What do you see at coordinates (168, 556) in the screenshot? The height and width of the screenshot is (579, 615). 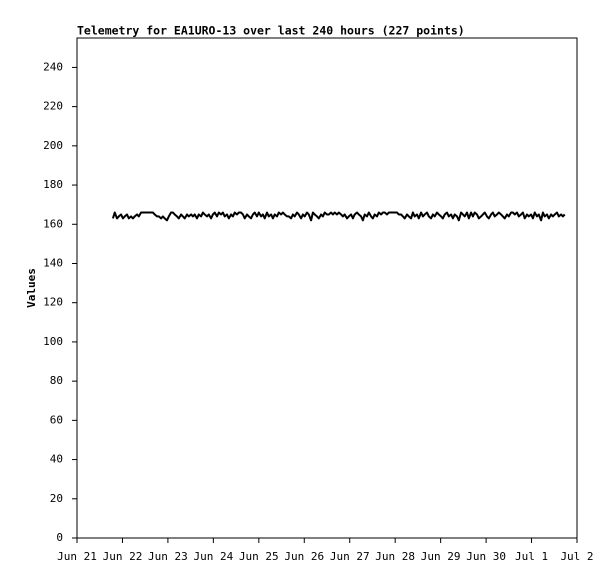 I see `x-tick-label: Jun 23` at bounding box center [168, 556].